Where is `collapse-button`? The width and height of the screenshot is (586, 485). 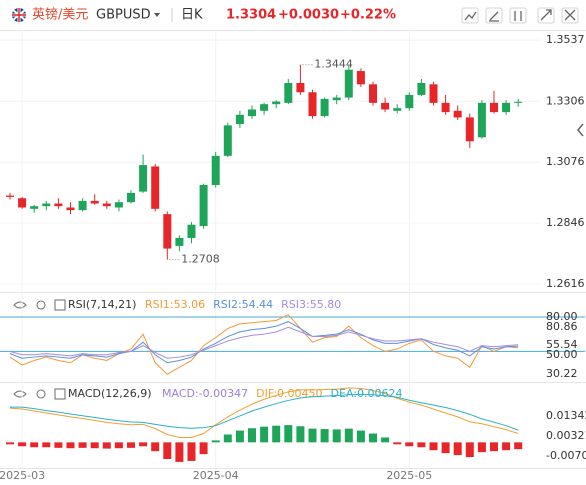 collapse-button is located at coordinates (580, 130).